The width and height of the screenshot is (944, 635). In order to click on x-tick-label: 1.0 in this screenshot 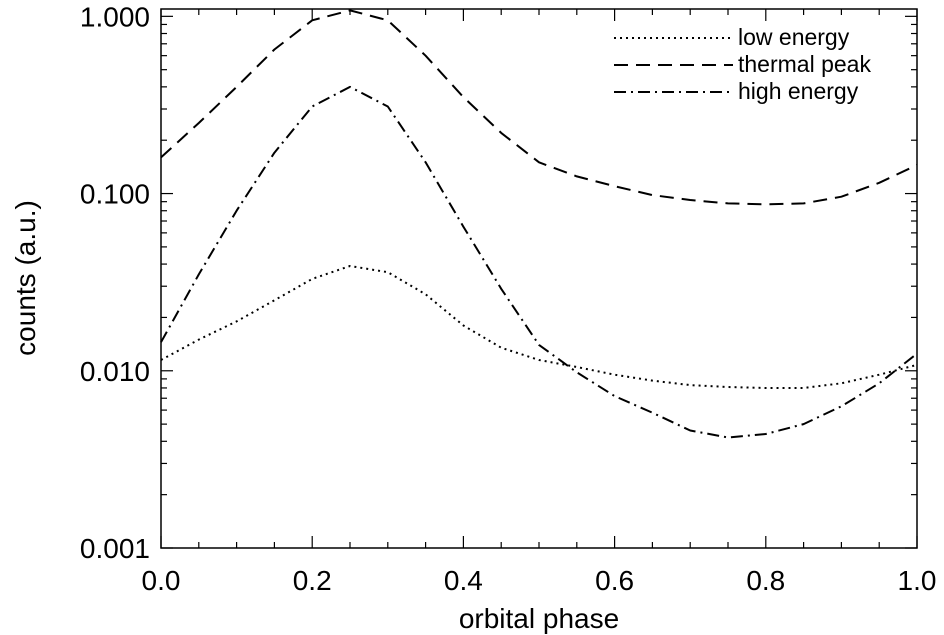, I will do `click(917, 580)`.